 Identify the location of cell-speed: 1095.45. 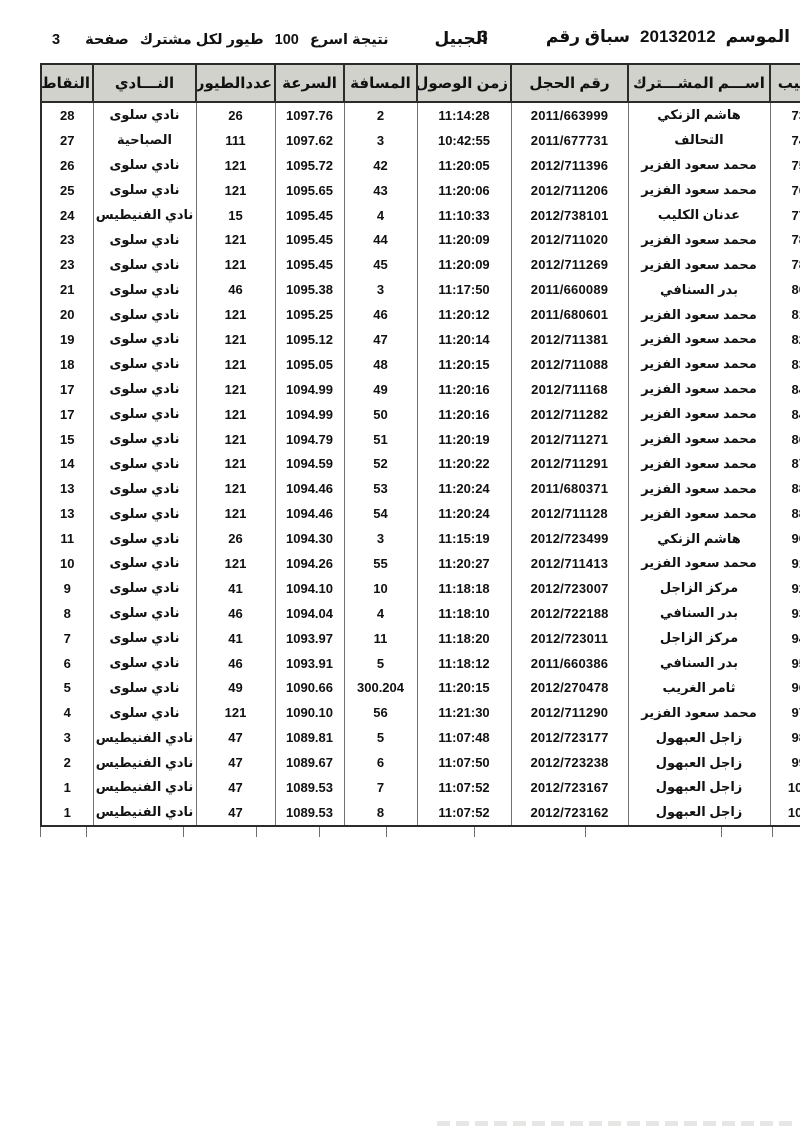
(309, 215).